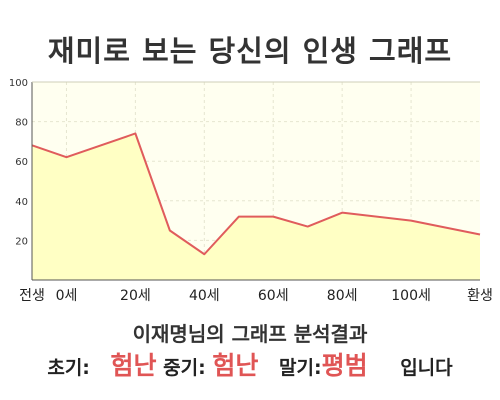 This screenshot has width=500, height=400. Describe the element at coordinates (133, 365) in the screenshot. I see `early-value: 험난` at that location.